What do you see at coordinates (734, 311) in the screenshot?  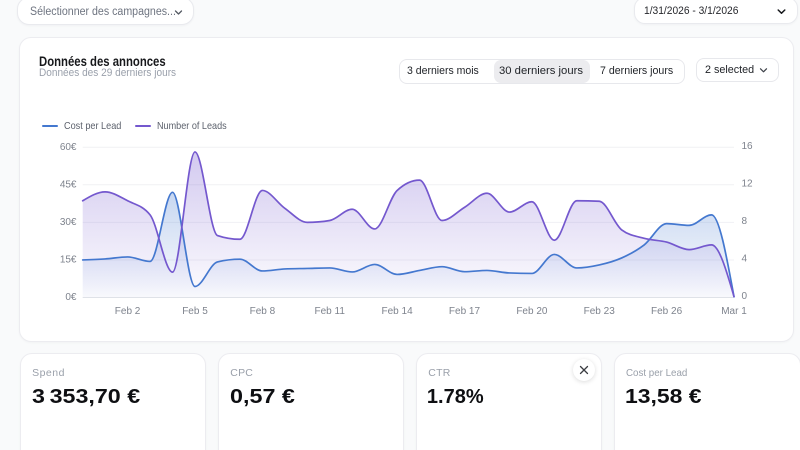 I see `svg-text: Mar 1` at bounding box center [734, 311].